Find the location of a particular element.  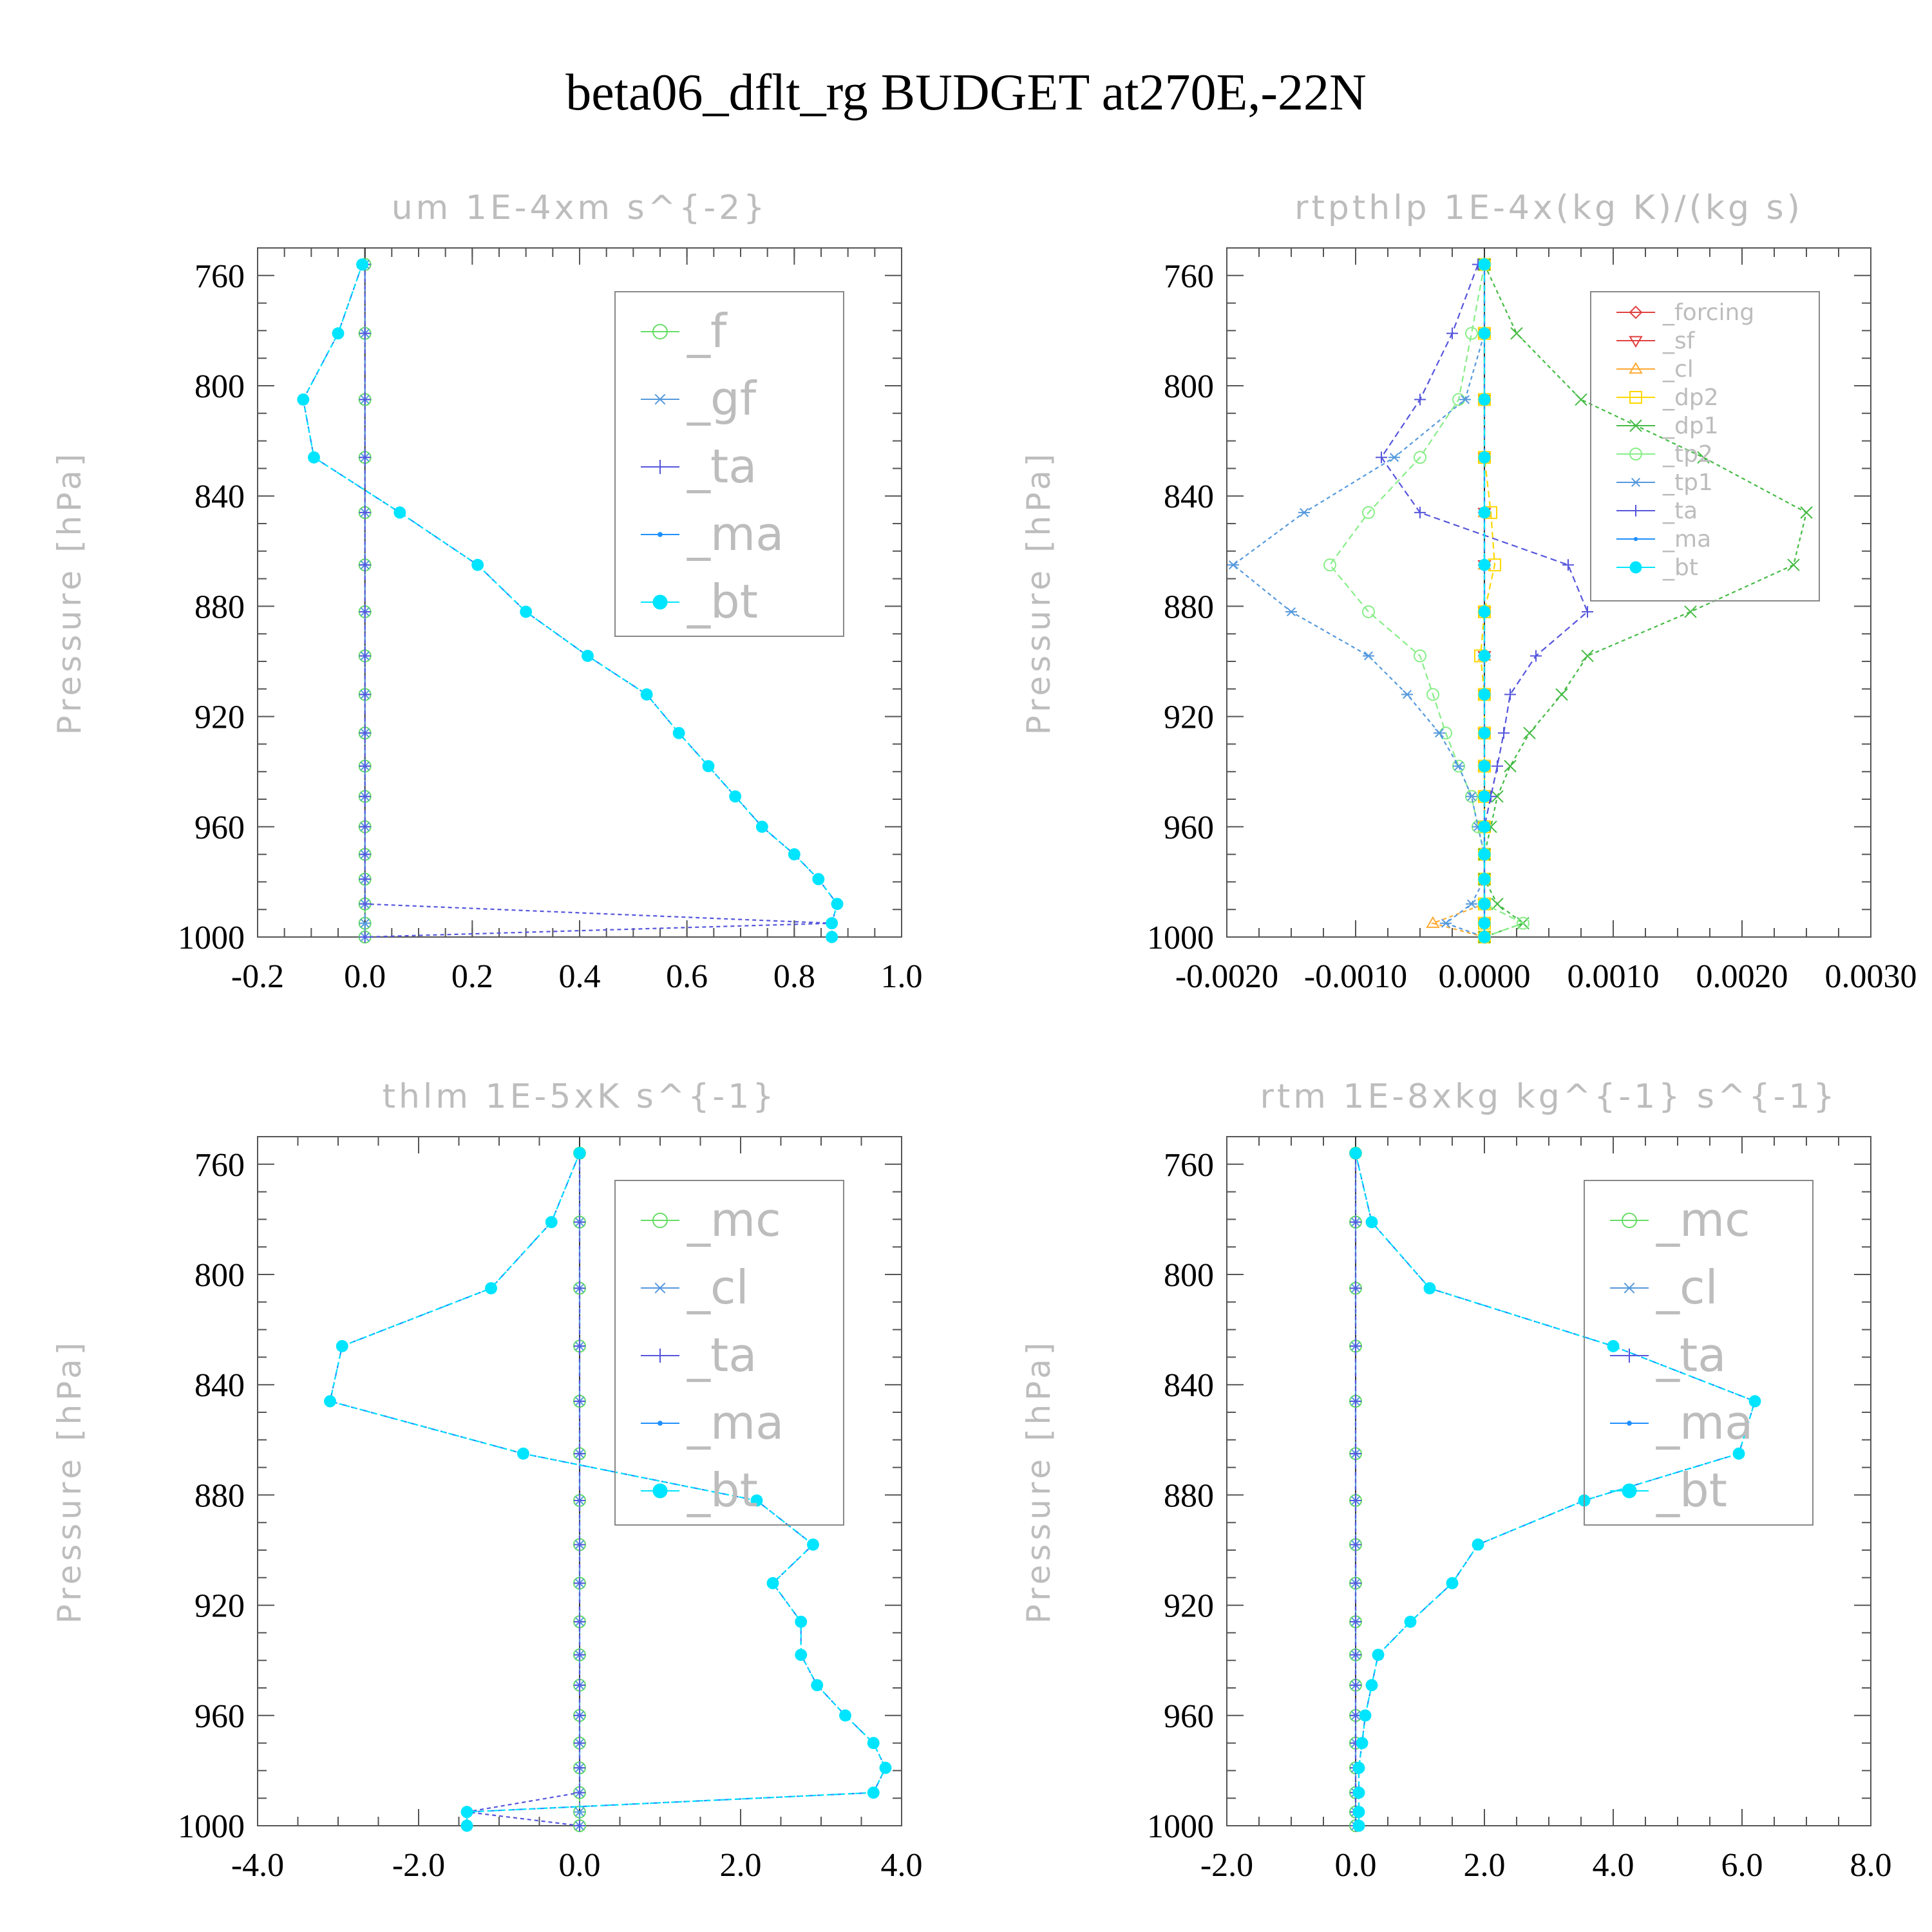

plot-frame is located at coordinates (1548, 592).